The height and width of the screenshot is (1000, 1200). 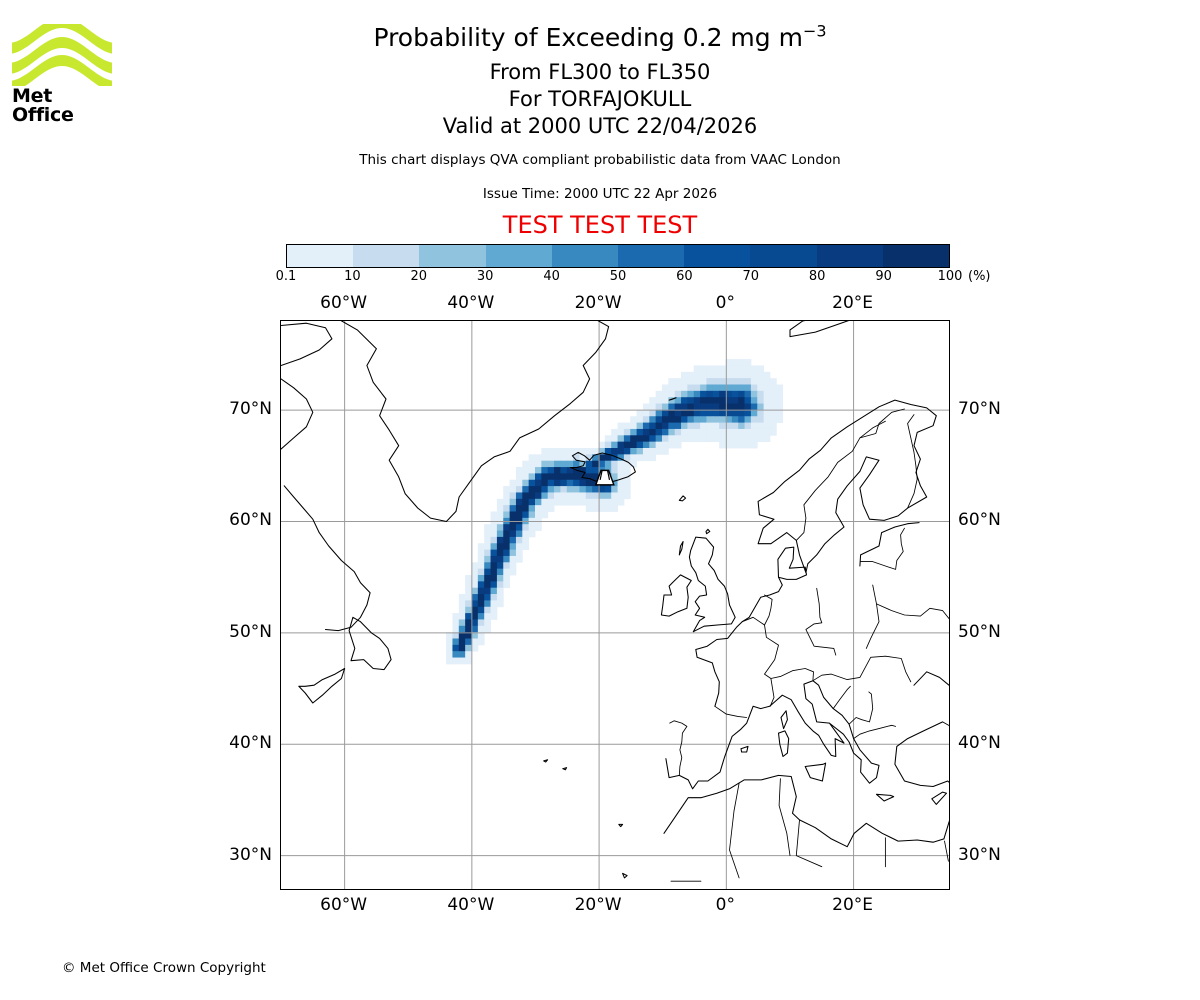 I want to click on lat-label-left-40°N: 40°N, so click(x=250, y=743).